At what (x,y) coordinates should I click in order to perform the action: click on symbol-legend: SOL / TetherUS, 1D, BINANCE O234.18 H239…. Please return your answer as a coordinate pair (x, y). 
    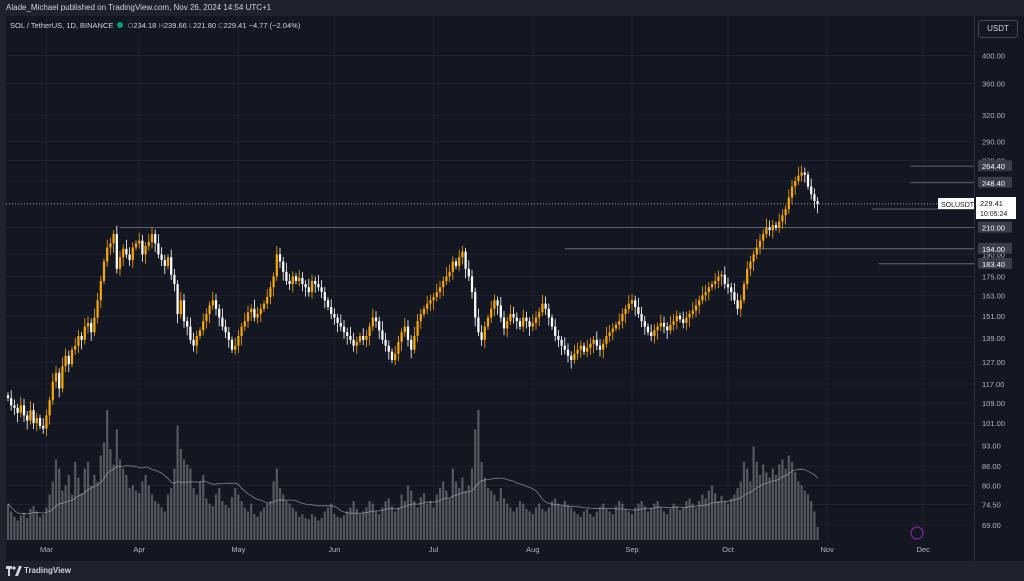
    Looking at the image, I should click on (155, 25).